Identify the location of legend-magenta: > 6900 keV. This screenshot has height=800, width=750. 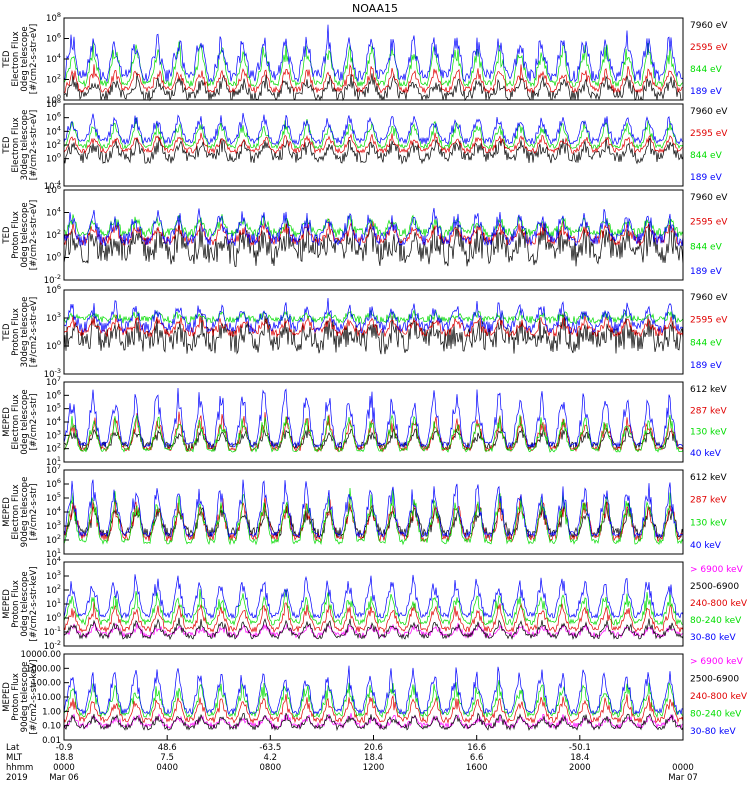
(717, 662).